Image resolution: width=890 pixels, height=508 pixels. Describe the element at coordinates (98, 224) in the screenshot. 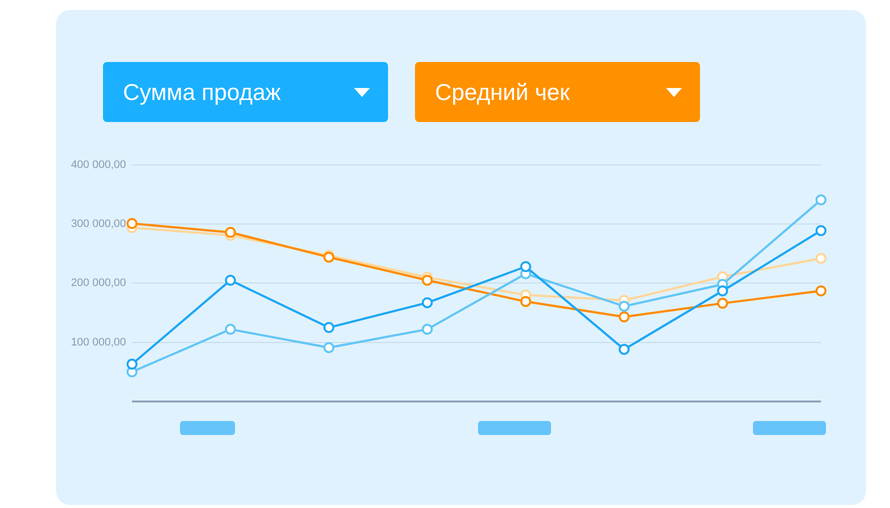

I see `y-tick-label: 300 000,00` at that location.